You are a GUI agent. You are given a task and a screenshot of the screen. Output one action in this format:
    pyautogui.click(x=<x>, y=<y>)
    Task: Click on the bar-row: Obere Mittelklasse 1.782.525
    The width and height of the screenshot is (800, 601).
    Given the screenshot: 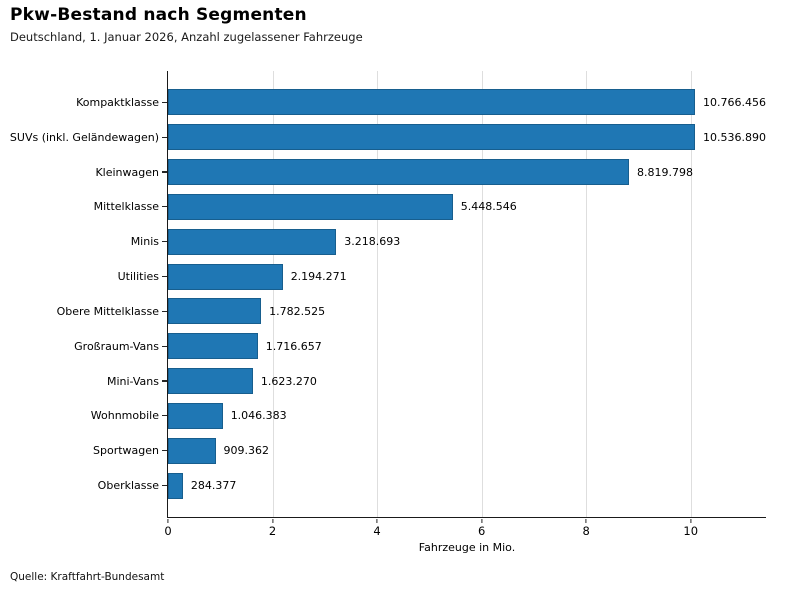 What is the action you would take?
    pyautogui.click(x=411, y=311)
    